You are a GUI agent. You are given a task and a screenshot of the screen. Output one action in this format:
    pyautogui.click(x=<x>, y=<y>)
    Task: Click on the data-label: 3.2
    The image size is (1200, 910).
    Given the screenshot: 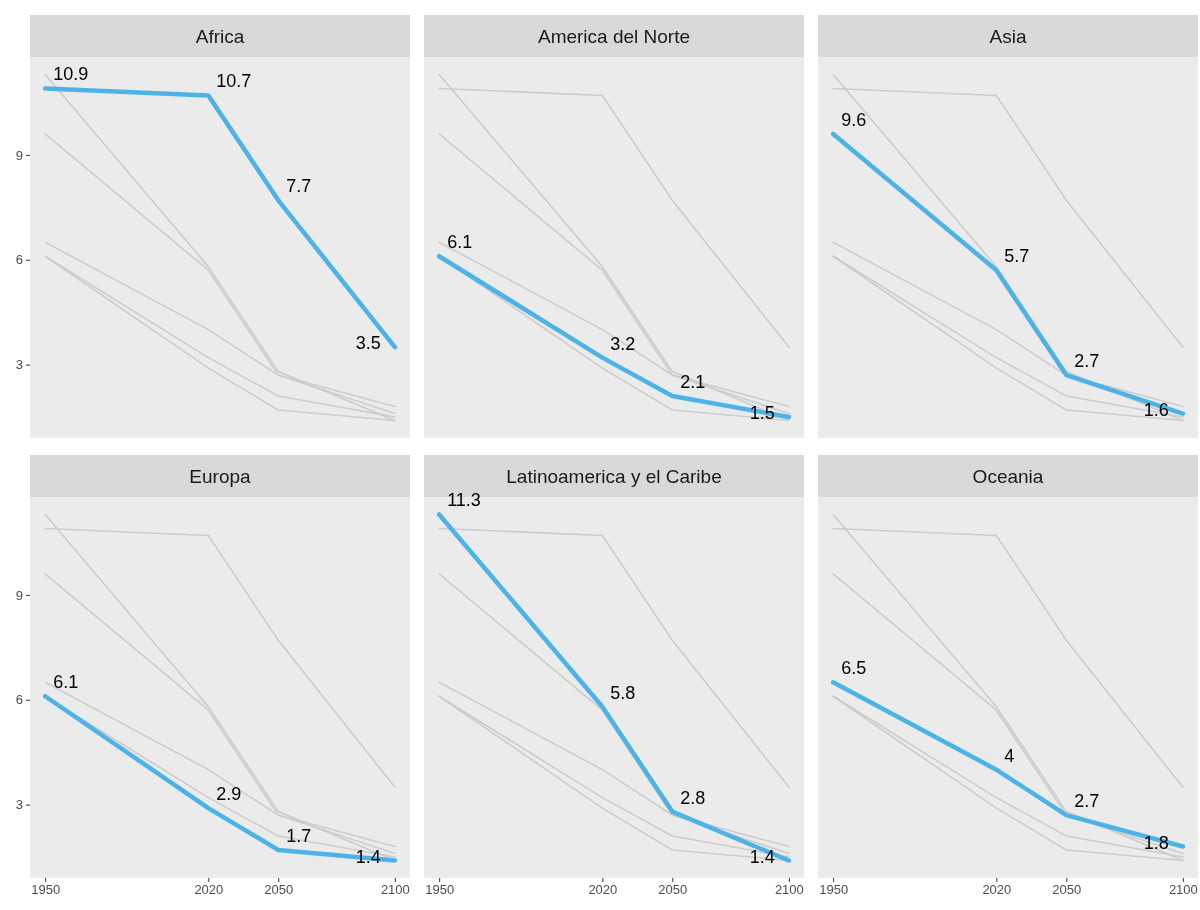 What is the action you would take?
    pyautogui.click(x=623, y=343)
    